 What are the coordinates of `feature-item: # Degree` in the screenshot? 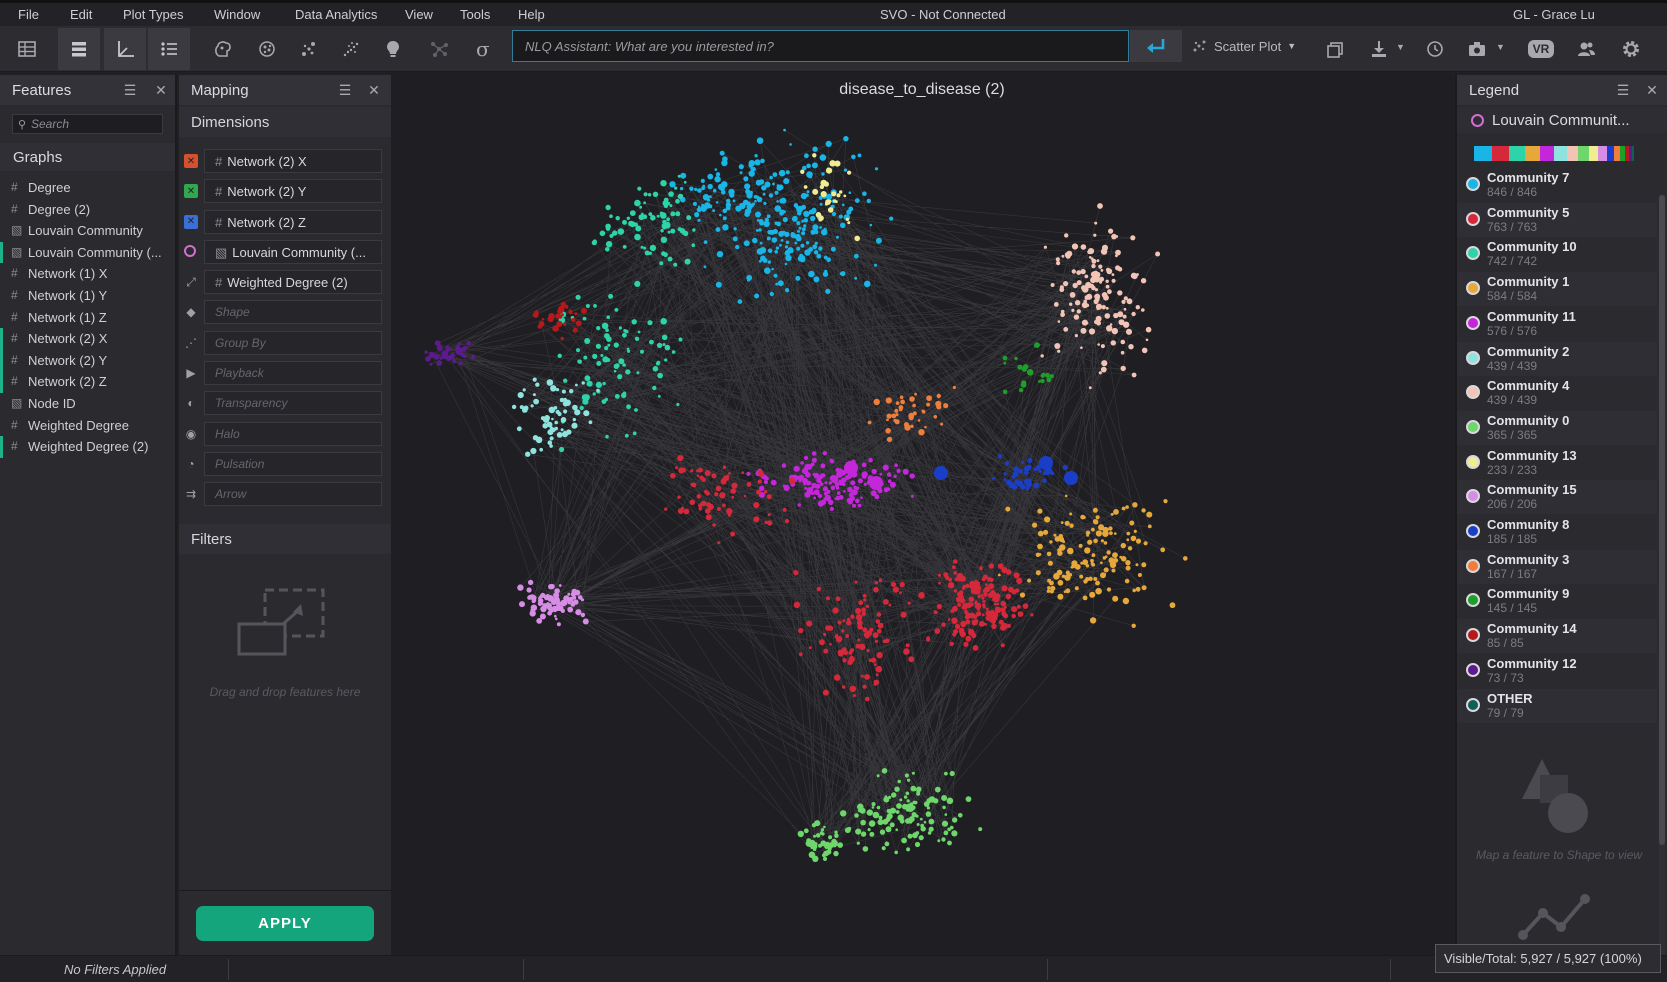 It's located at (87, 188).